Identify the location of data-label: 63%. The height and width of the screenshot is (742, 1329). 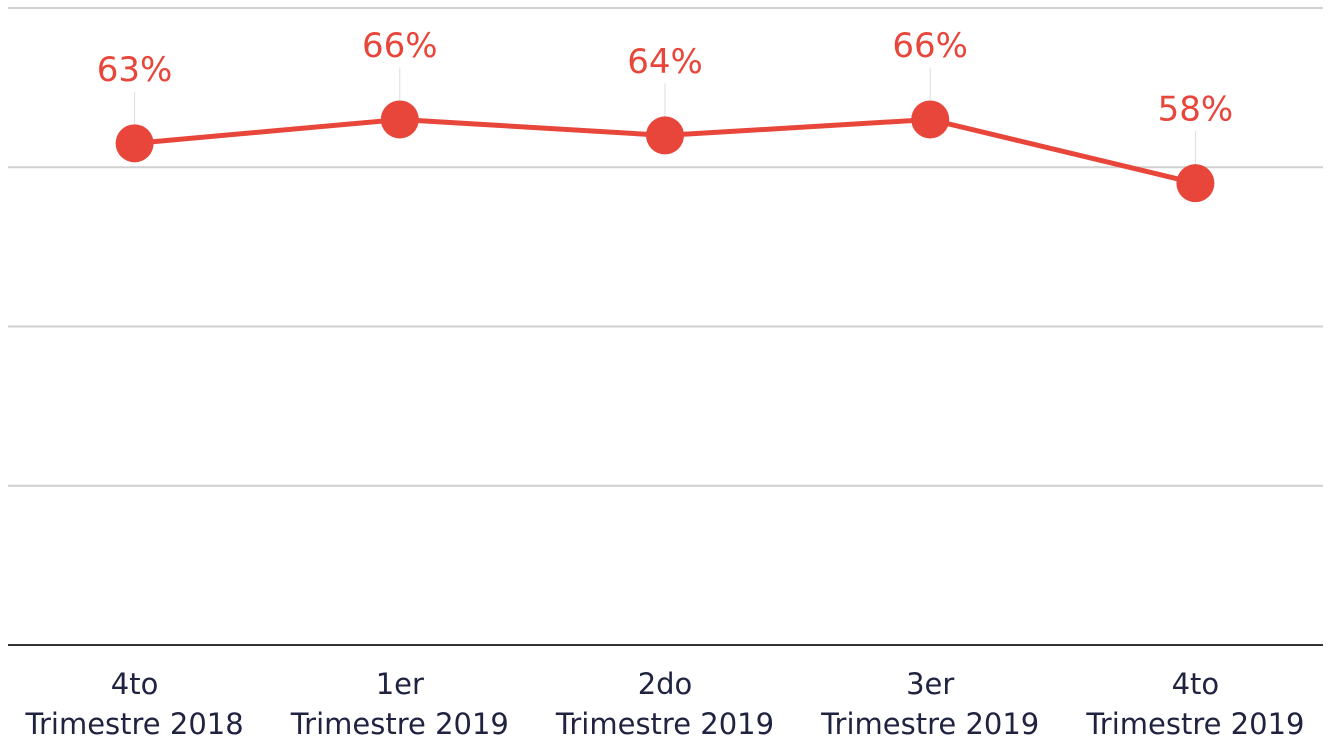
(135, 70).